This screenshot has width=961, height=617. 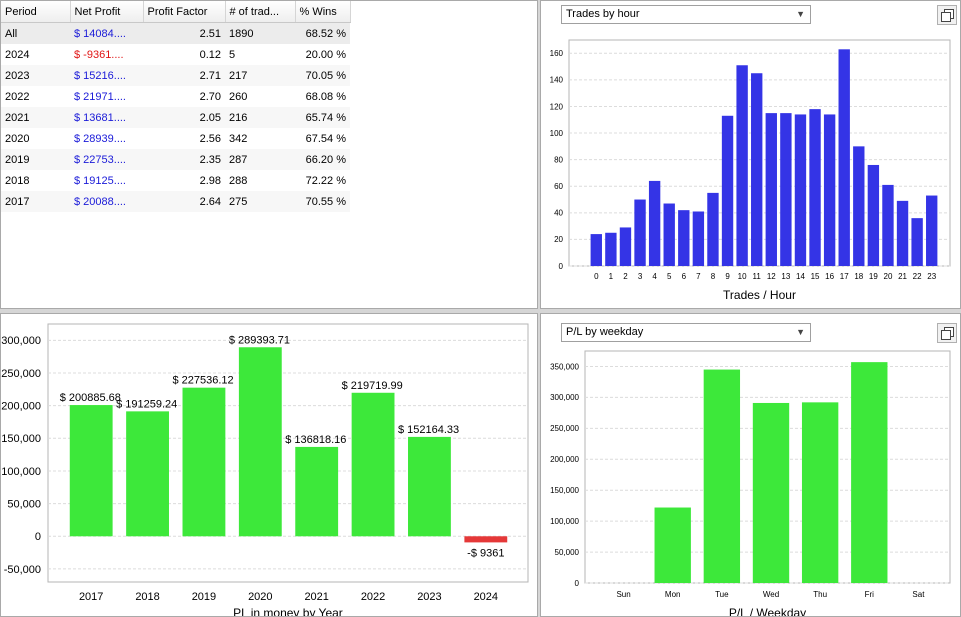 I want to click on y-tick-label: 40, so click(x=558, y=213).